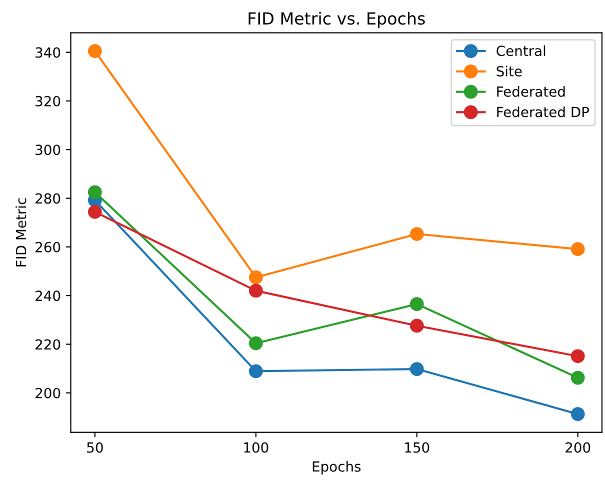 Image resolution: width=605 pixels, height=483 pixels. What do you see at coordinates (48, 296) in the screenshot?
I see `y-tick-label: 240` at bounding box center [48, 296].